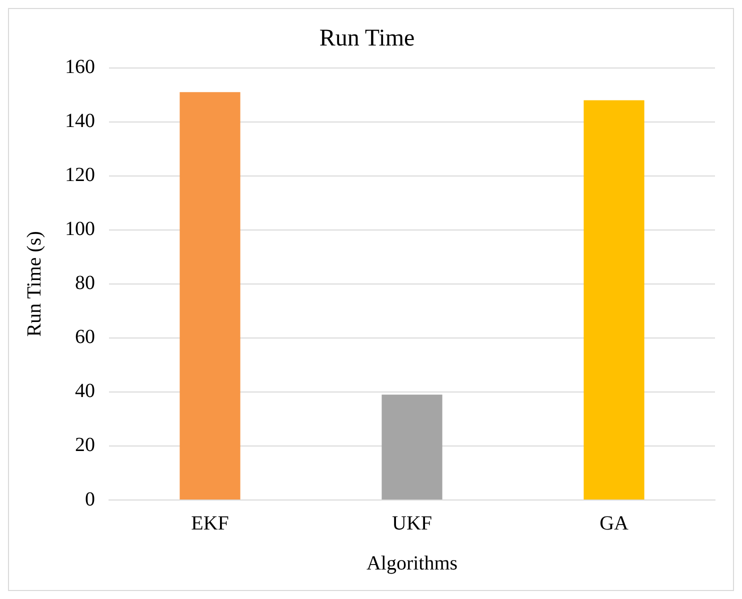  Describe the element at coordinates (80, 121) in the screenshot. I see `y-tick-label: 140` at that location.